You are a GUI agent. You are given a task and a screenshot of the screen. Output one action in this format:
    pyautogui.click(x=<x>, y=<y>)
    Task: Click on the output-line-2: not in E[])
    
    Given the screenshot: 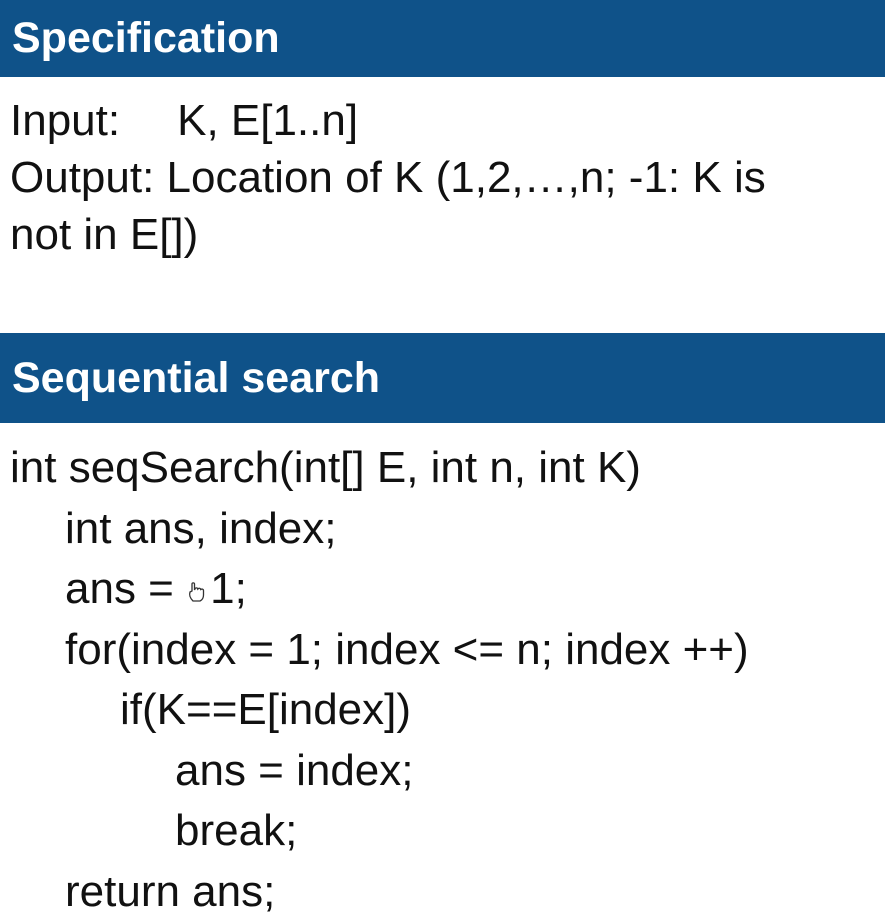 What is the action you would take?
    pyautogui.click(x=445, y=234)
    